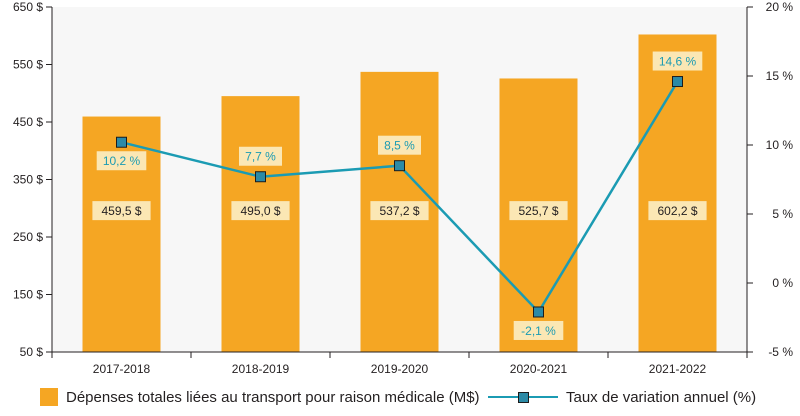  Describe the element at coordinates (28, 122) in the screenshot. I see `left-tick-label: 450 $` at that location.